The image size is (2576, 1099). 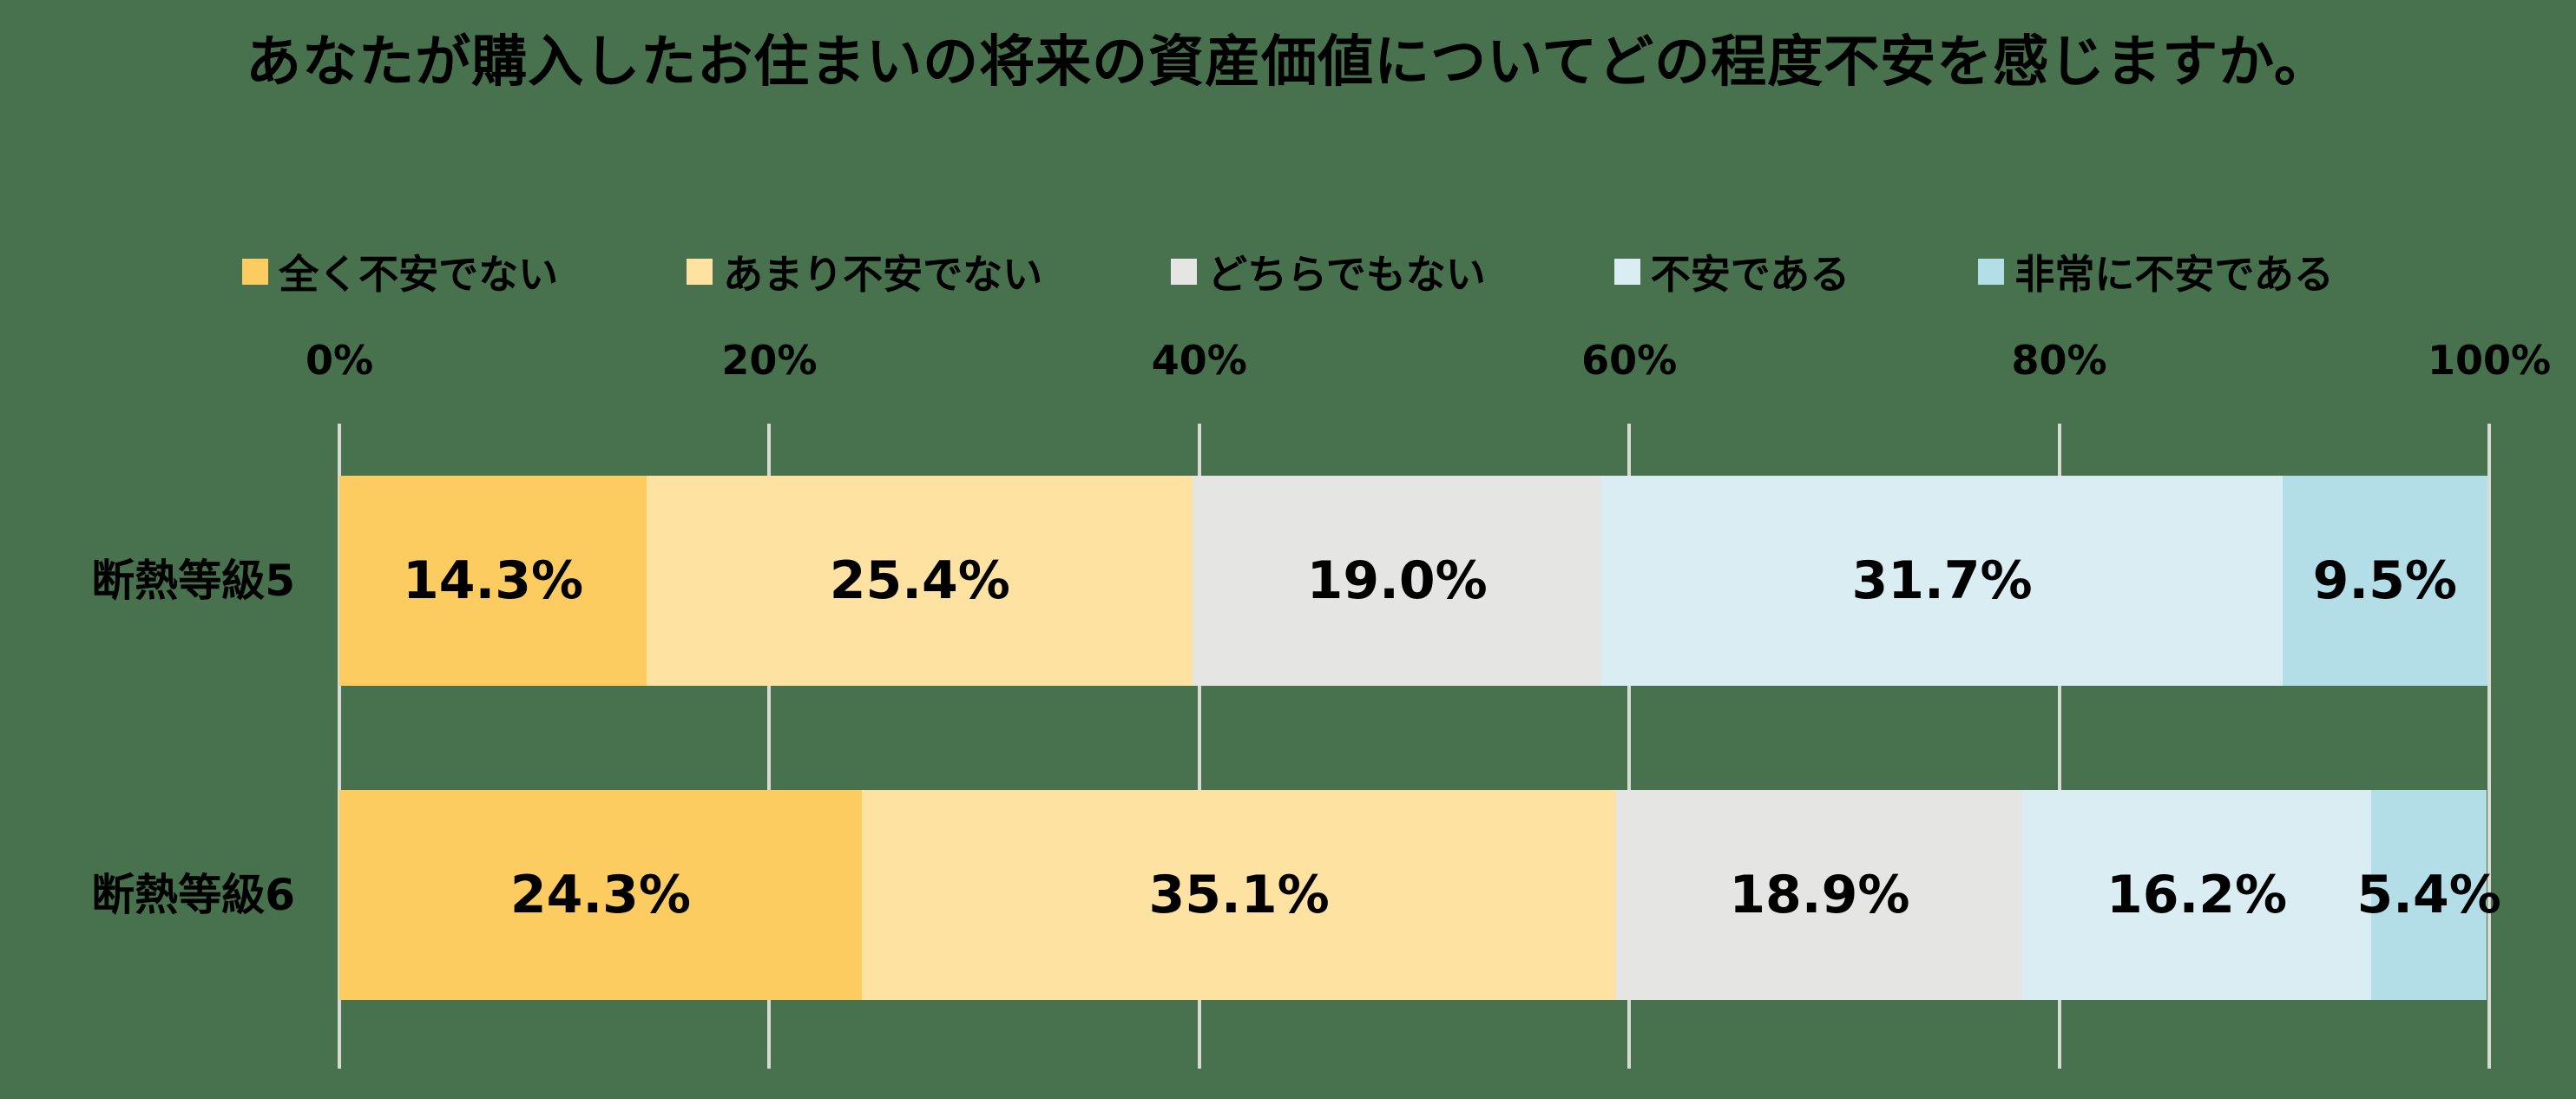 What do you see at coordinates (1288, 62) in the screenshot?
I see `chart-title: あなたが購入したお住まいの将来の資産価値についてどの程度不安を感じますか。` at bounding box center [1288, 62].